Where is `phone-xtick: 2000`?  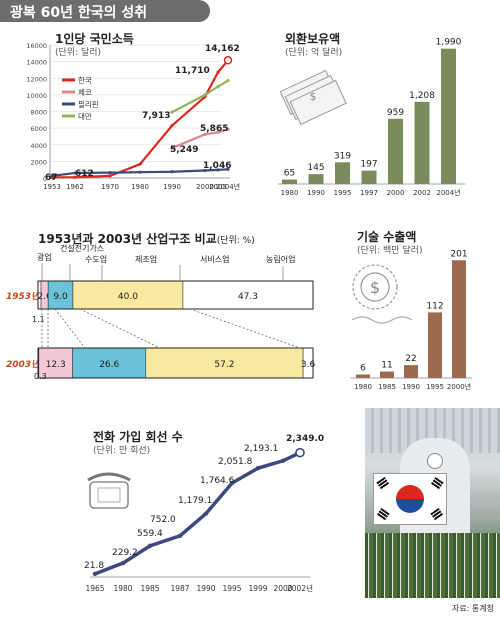 phone-xtick: 2000 is located at coordinates (282, 588).